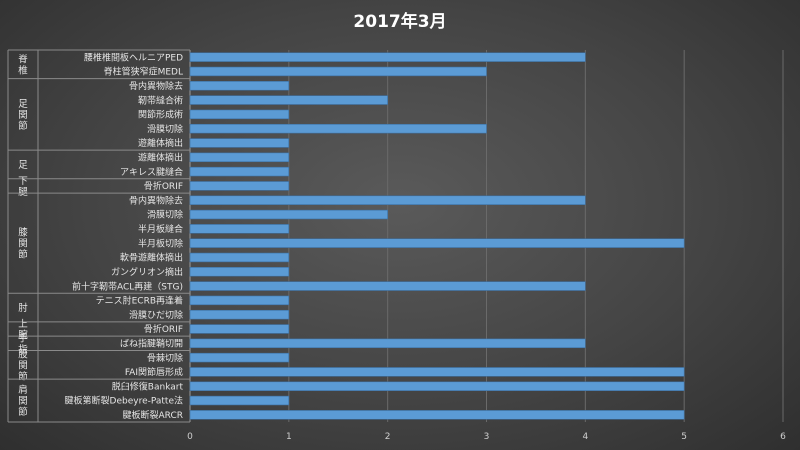 This screenshot has height=450, width=800. I want to click on category-label: 関節形成術, so click(160, 115).